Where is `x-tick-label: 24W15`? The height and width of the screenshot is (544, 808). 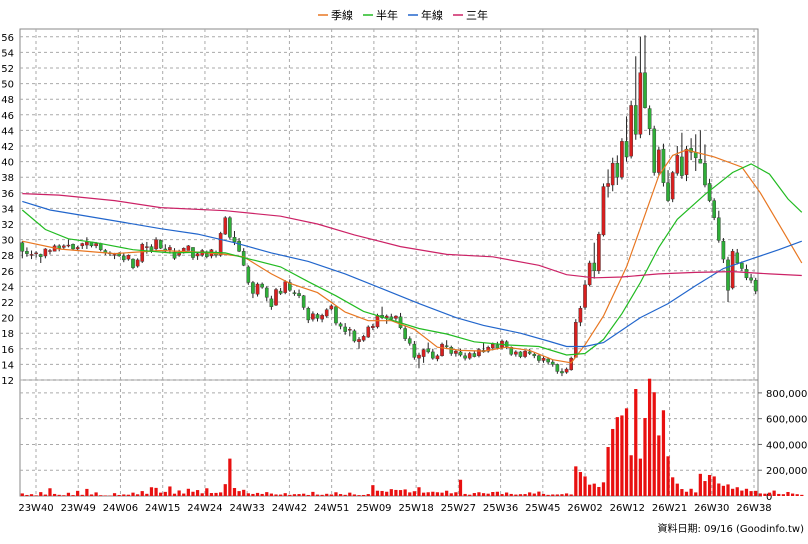
x-tick-label: 24W15 is located at coordinates (162, 508).